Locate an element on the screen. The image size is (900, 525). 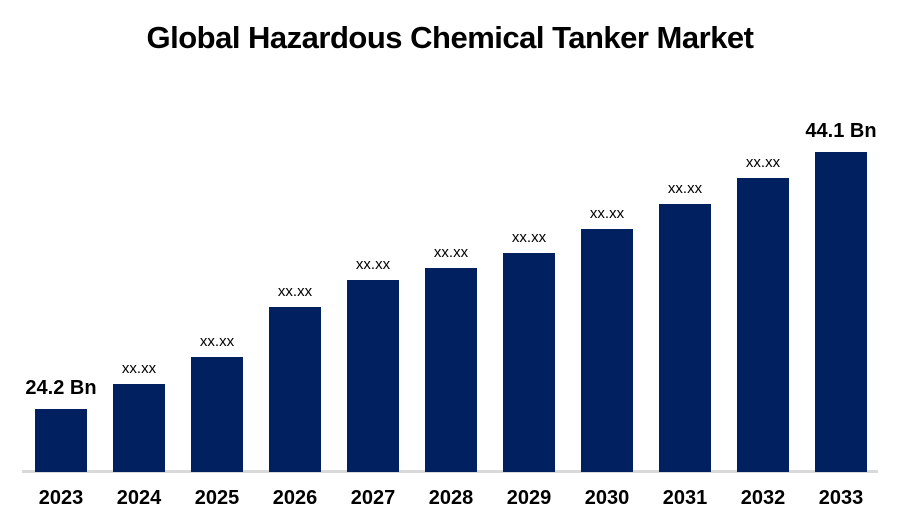
bar-2026 is located at coordinates (295, 389).